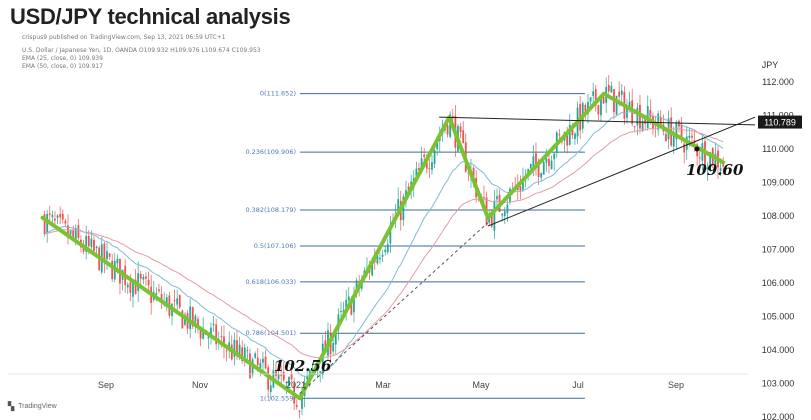  I want to click on y-tick-label: 105.000, so click(778, 317).